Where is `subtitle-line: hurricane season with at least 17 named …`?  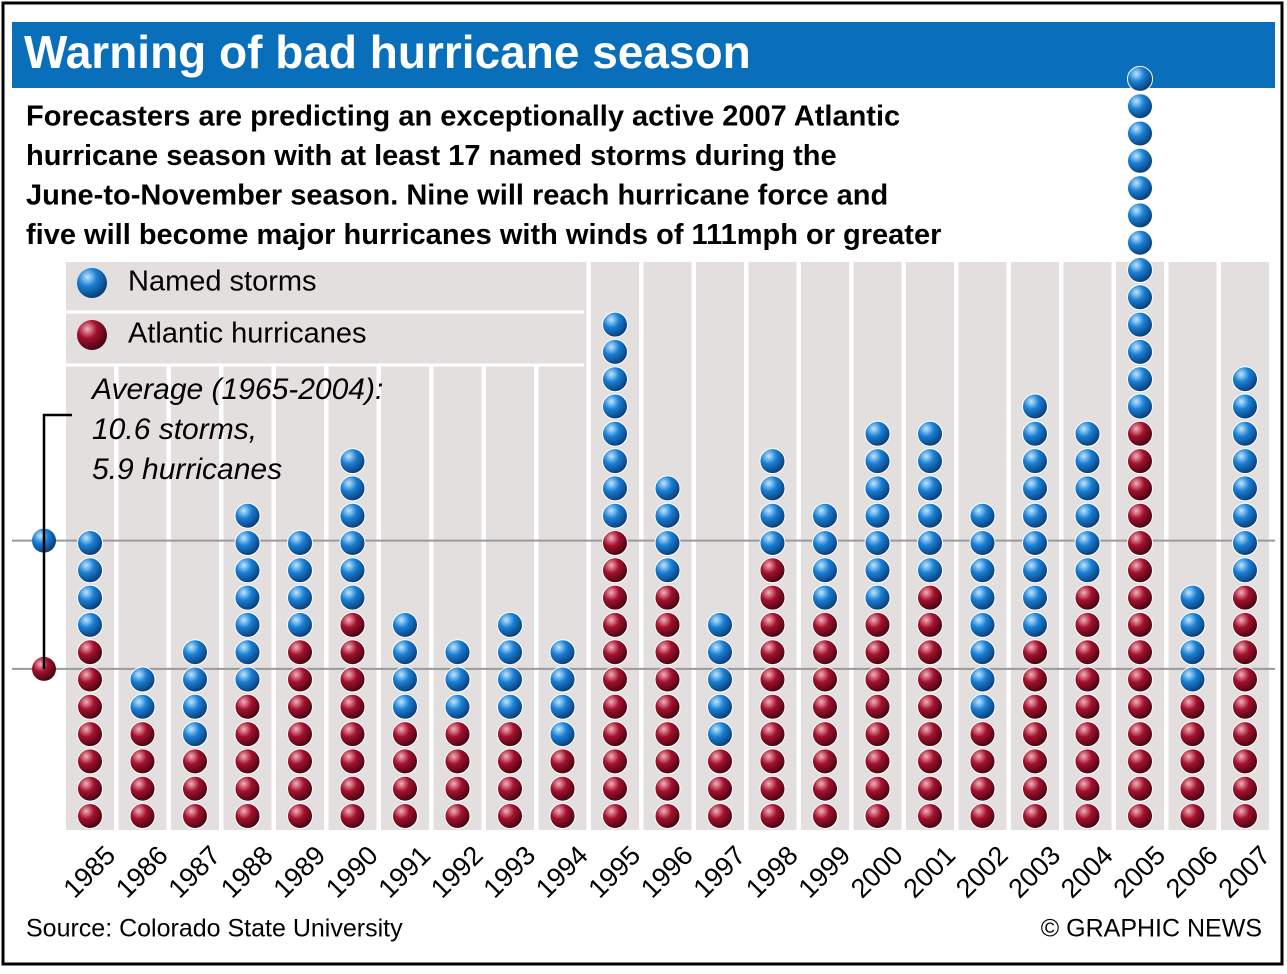 subtitle-line: hurricane season with at least 17 named … is located at coordinates (431, 156).